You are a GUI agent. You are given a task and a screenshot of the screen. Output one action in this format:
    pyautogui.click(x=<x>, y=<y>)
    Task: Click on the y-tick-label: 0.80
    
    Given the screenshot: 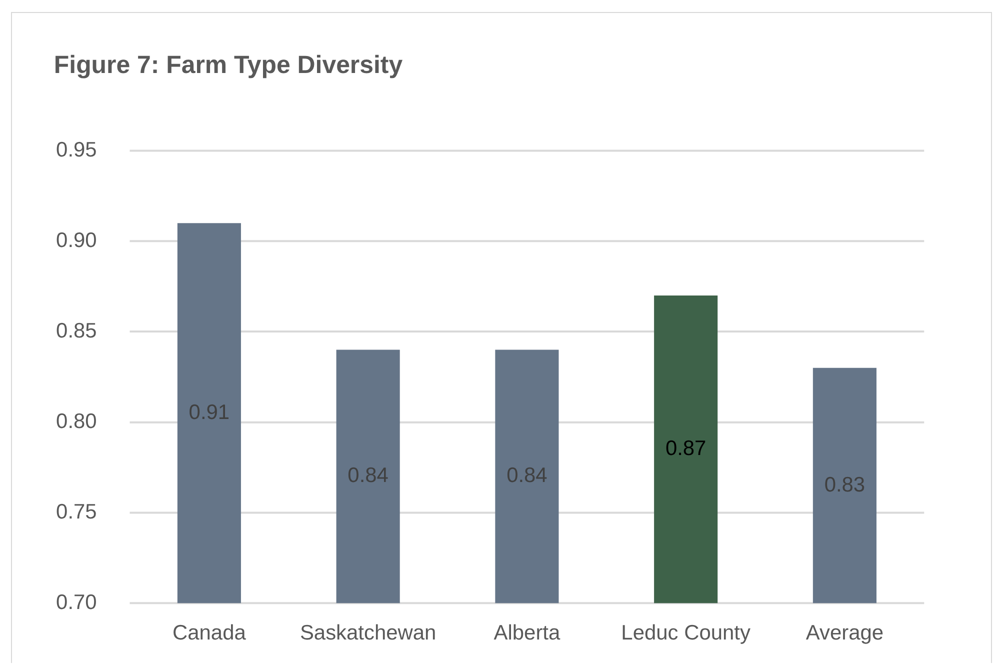 What is the action you would take?
    pyautogui.click(x=76, y=421)
    